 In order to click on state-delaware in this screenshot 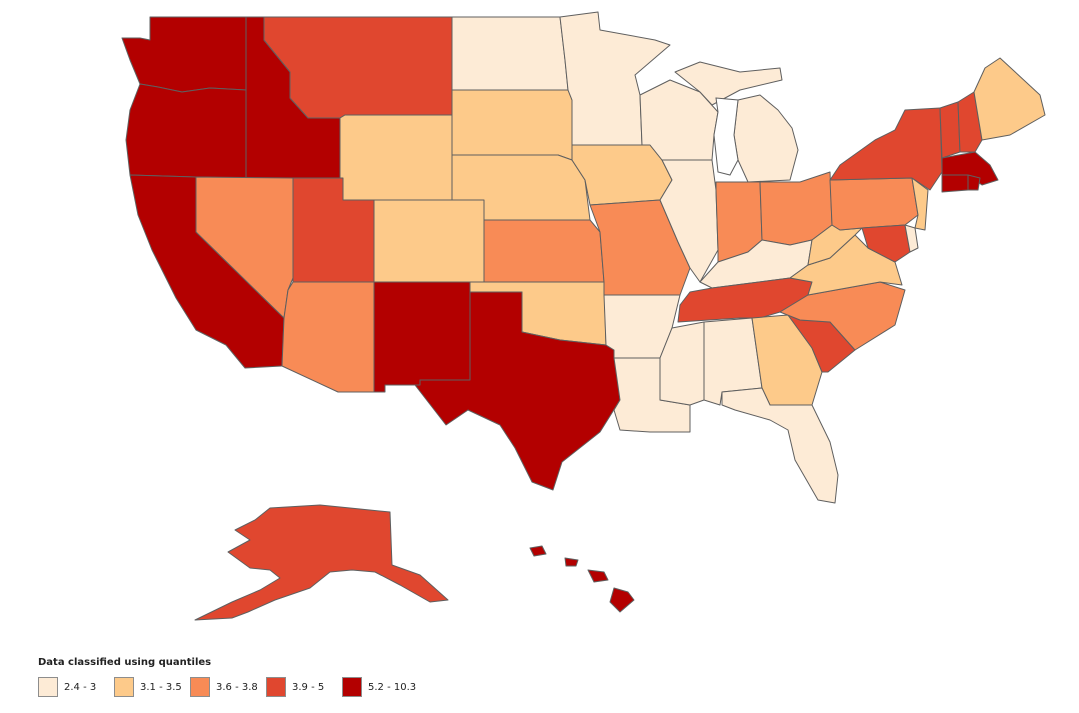, I will do `click(911, 238)`.